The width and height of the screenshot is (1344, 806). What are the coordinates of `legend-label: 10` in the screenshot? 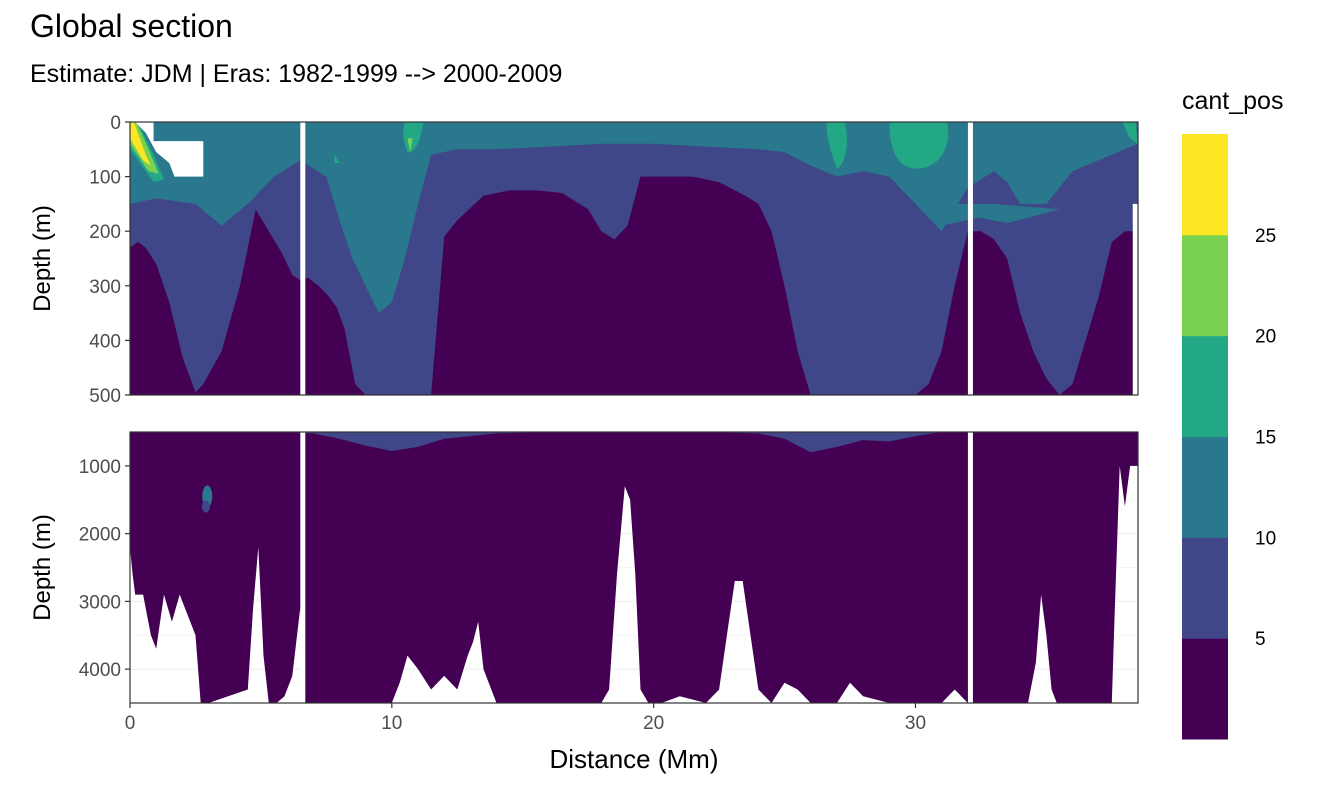 It's located at (1265, 538).